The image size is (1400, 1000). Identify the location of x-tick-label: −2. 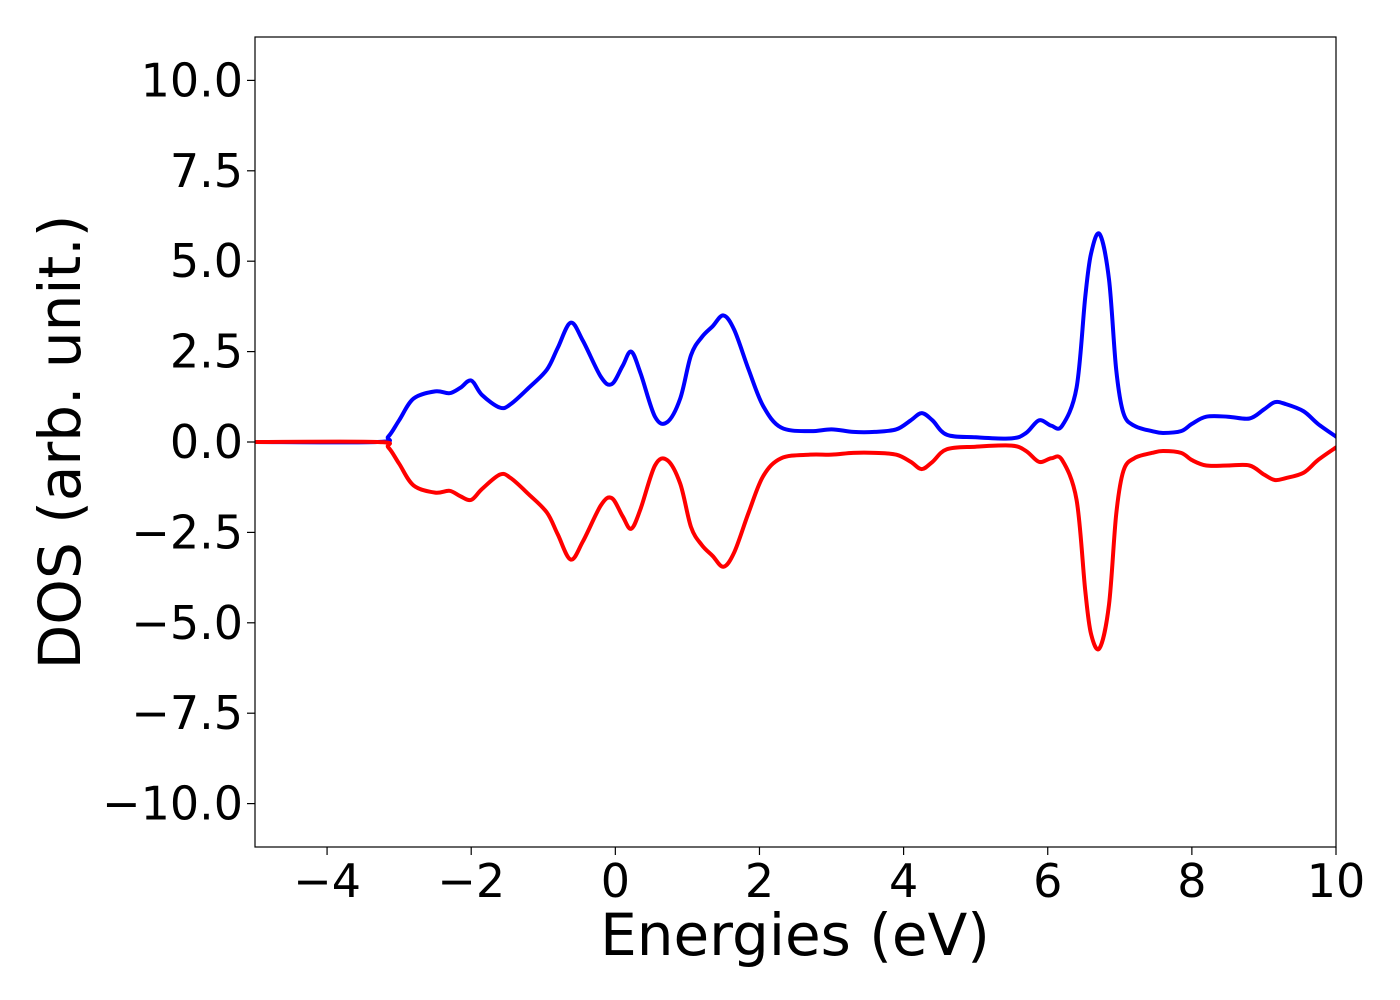
(471, 881).